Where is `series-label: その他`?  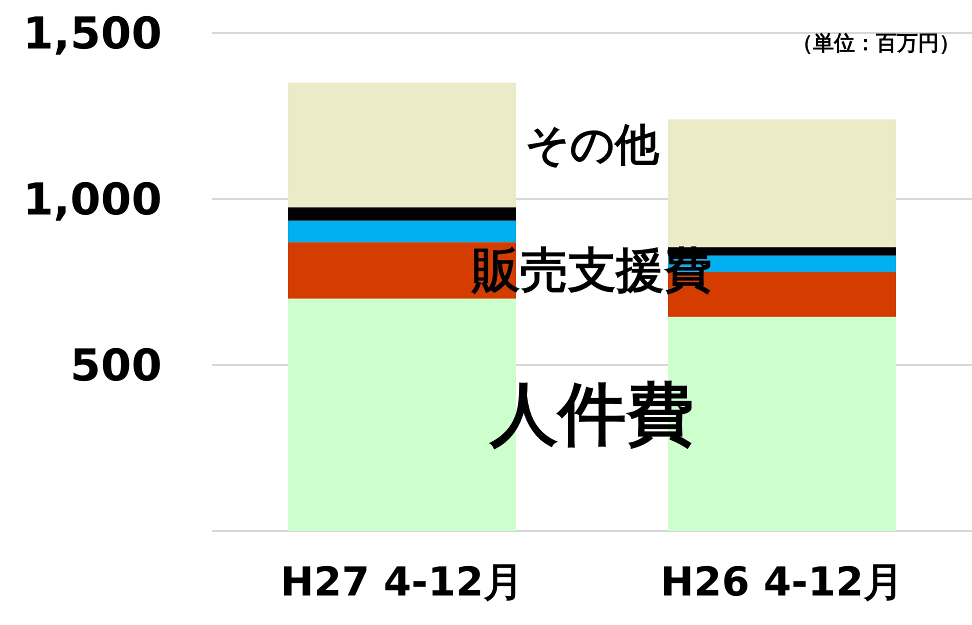
series-label: その他 is located at coordinates (592, 145).